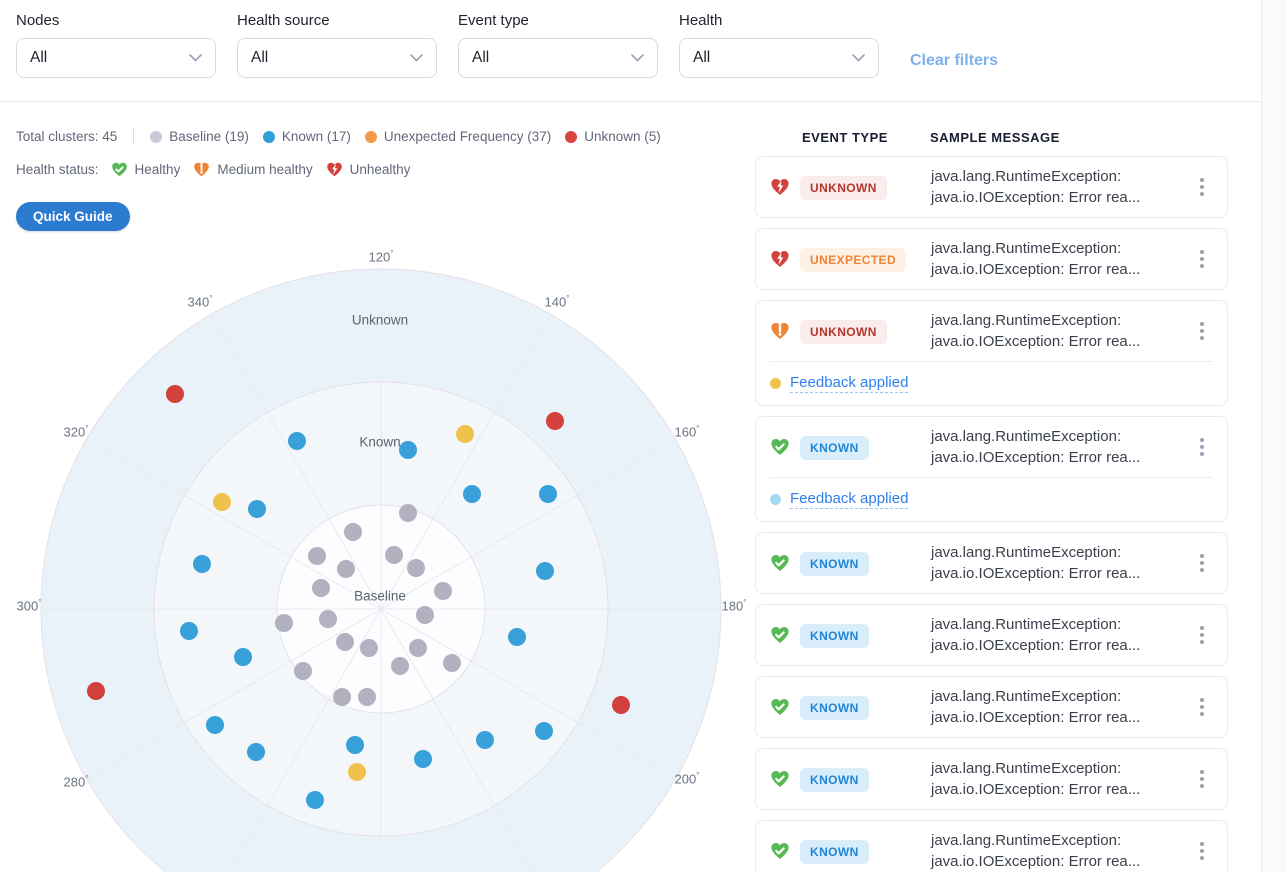 This screenshot has height=872, width=1286. What do you see at coordinates (337, 58) in the screenshot?
I see `health-source-dropdown: All` at bounding box center [337, 58].